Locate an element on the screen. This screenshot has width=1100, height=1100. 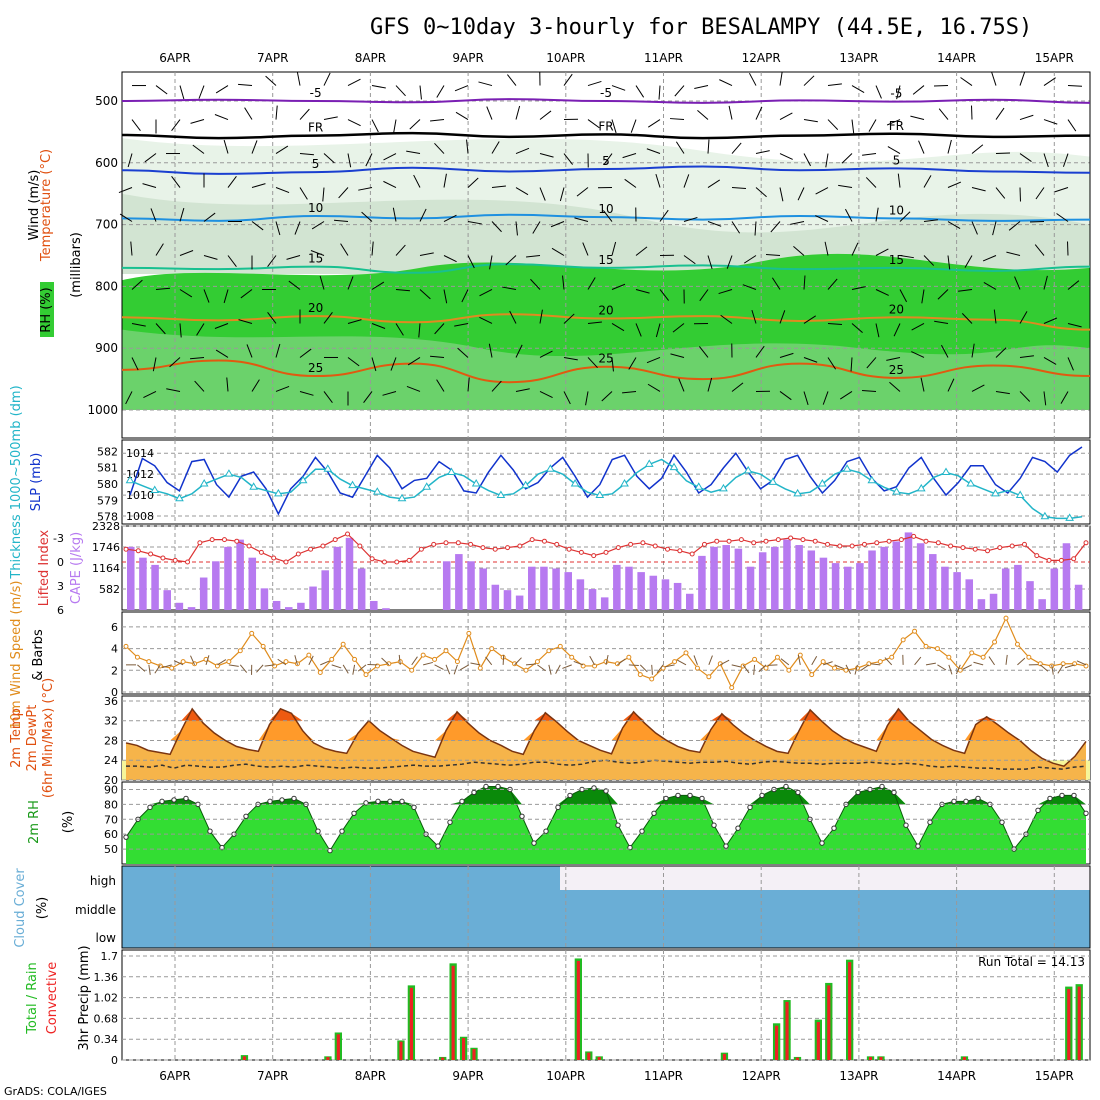
cloud-panel: high middle low Cloud Cover (%) is located at coordinates (552, 907).